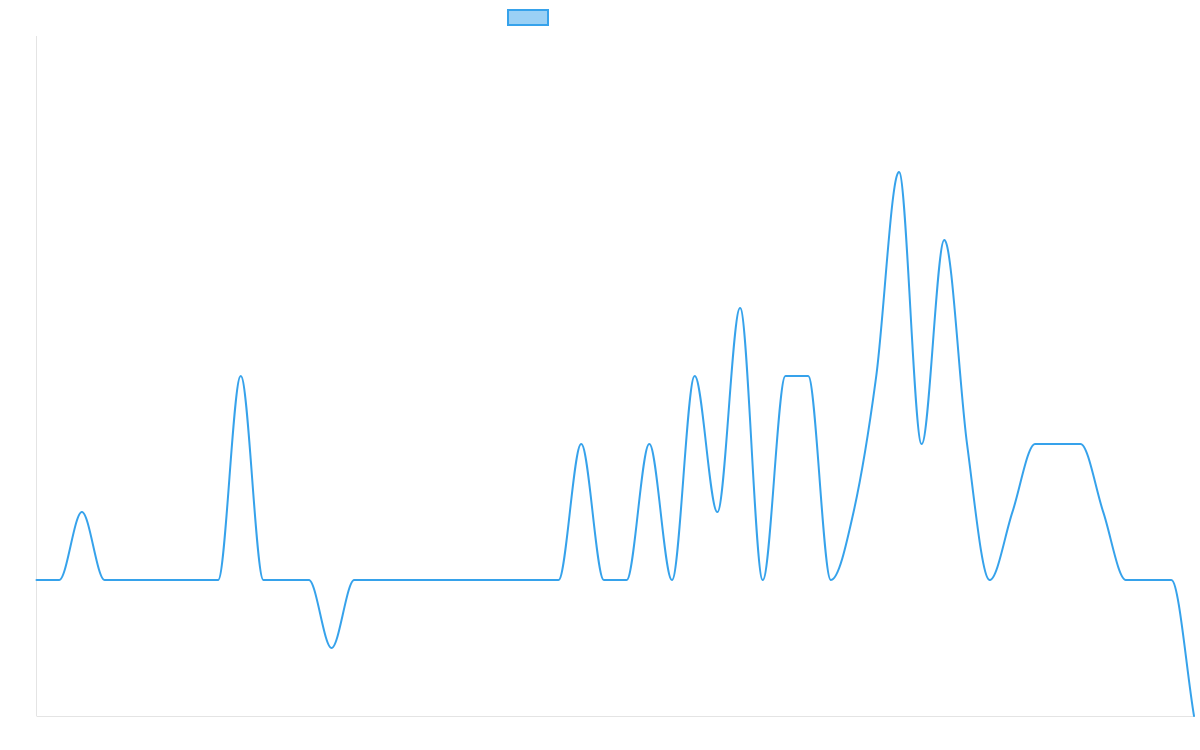 This screenshot has width=1200, height=750. I want to click on legend-swatch, so click(528, 17).